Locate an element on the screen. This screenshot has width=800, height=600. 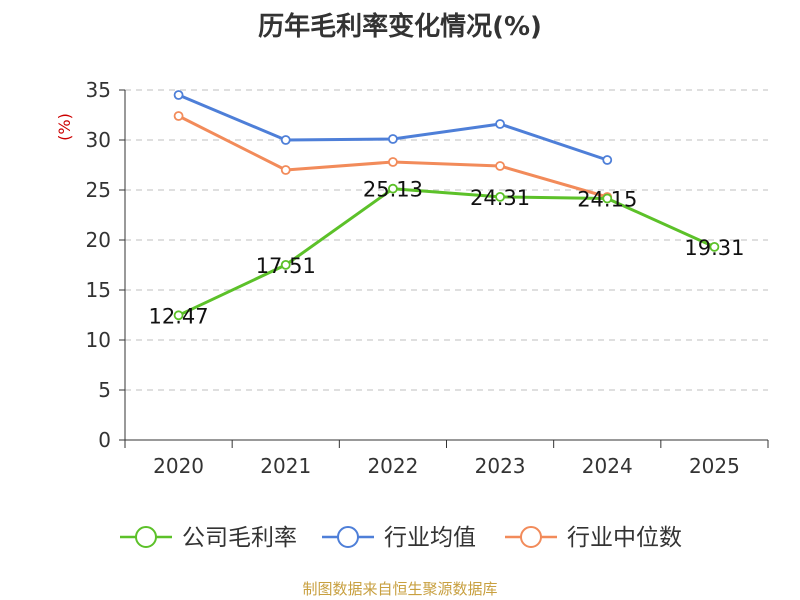
data-label: 12.47 is located at coordinates (179, 316).